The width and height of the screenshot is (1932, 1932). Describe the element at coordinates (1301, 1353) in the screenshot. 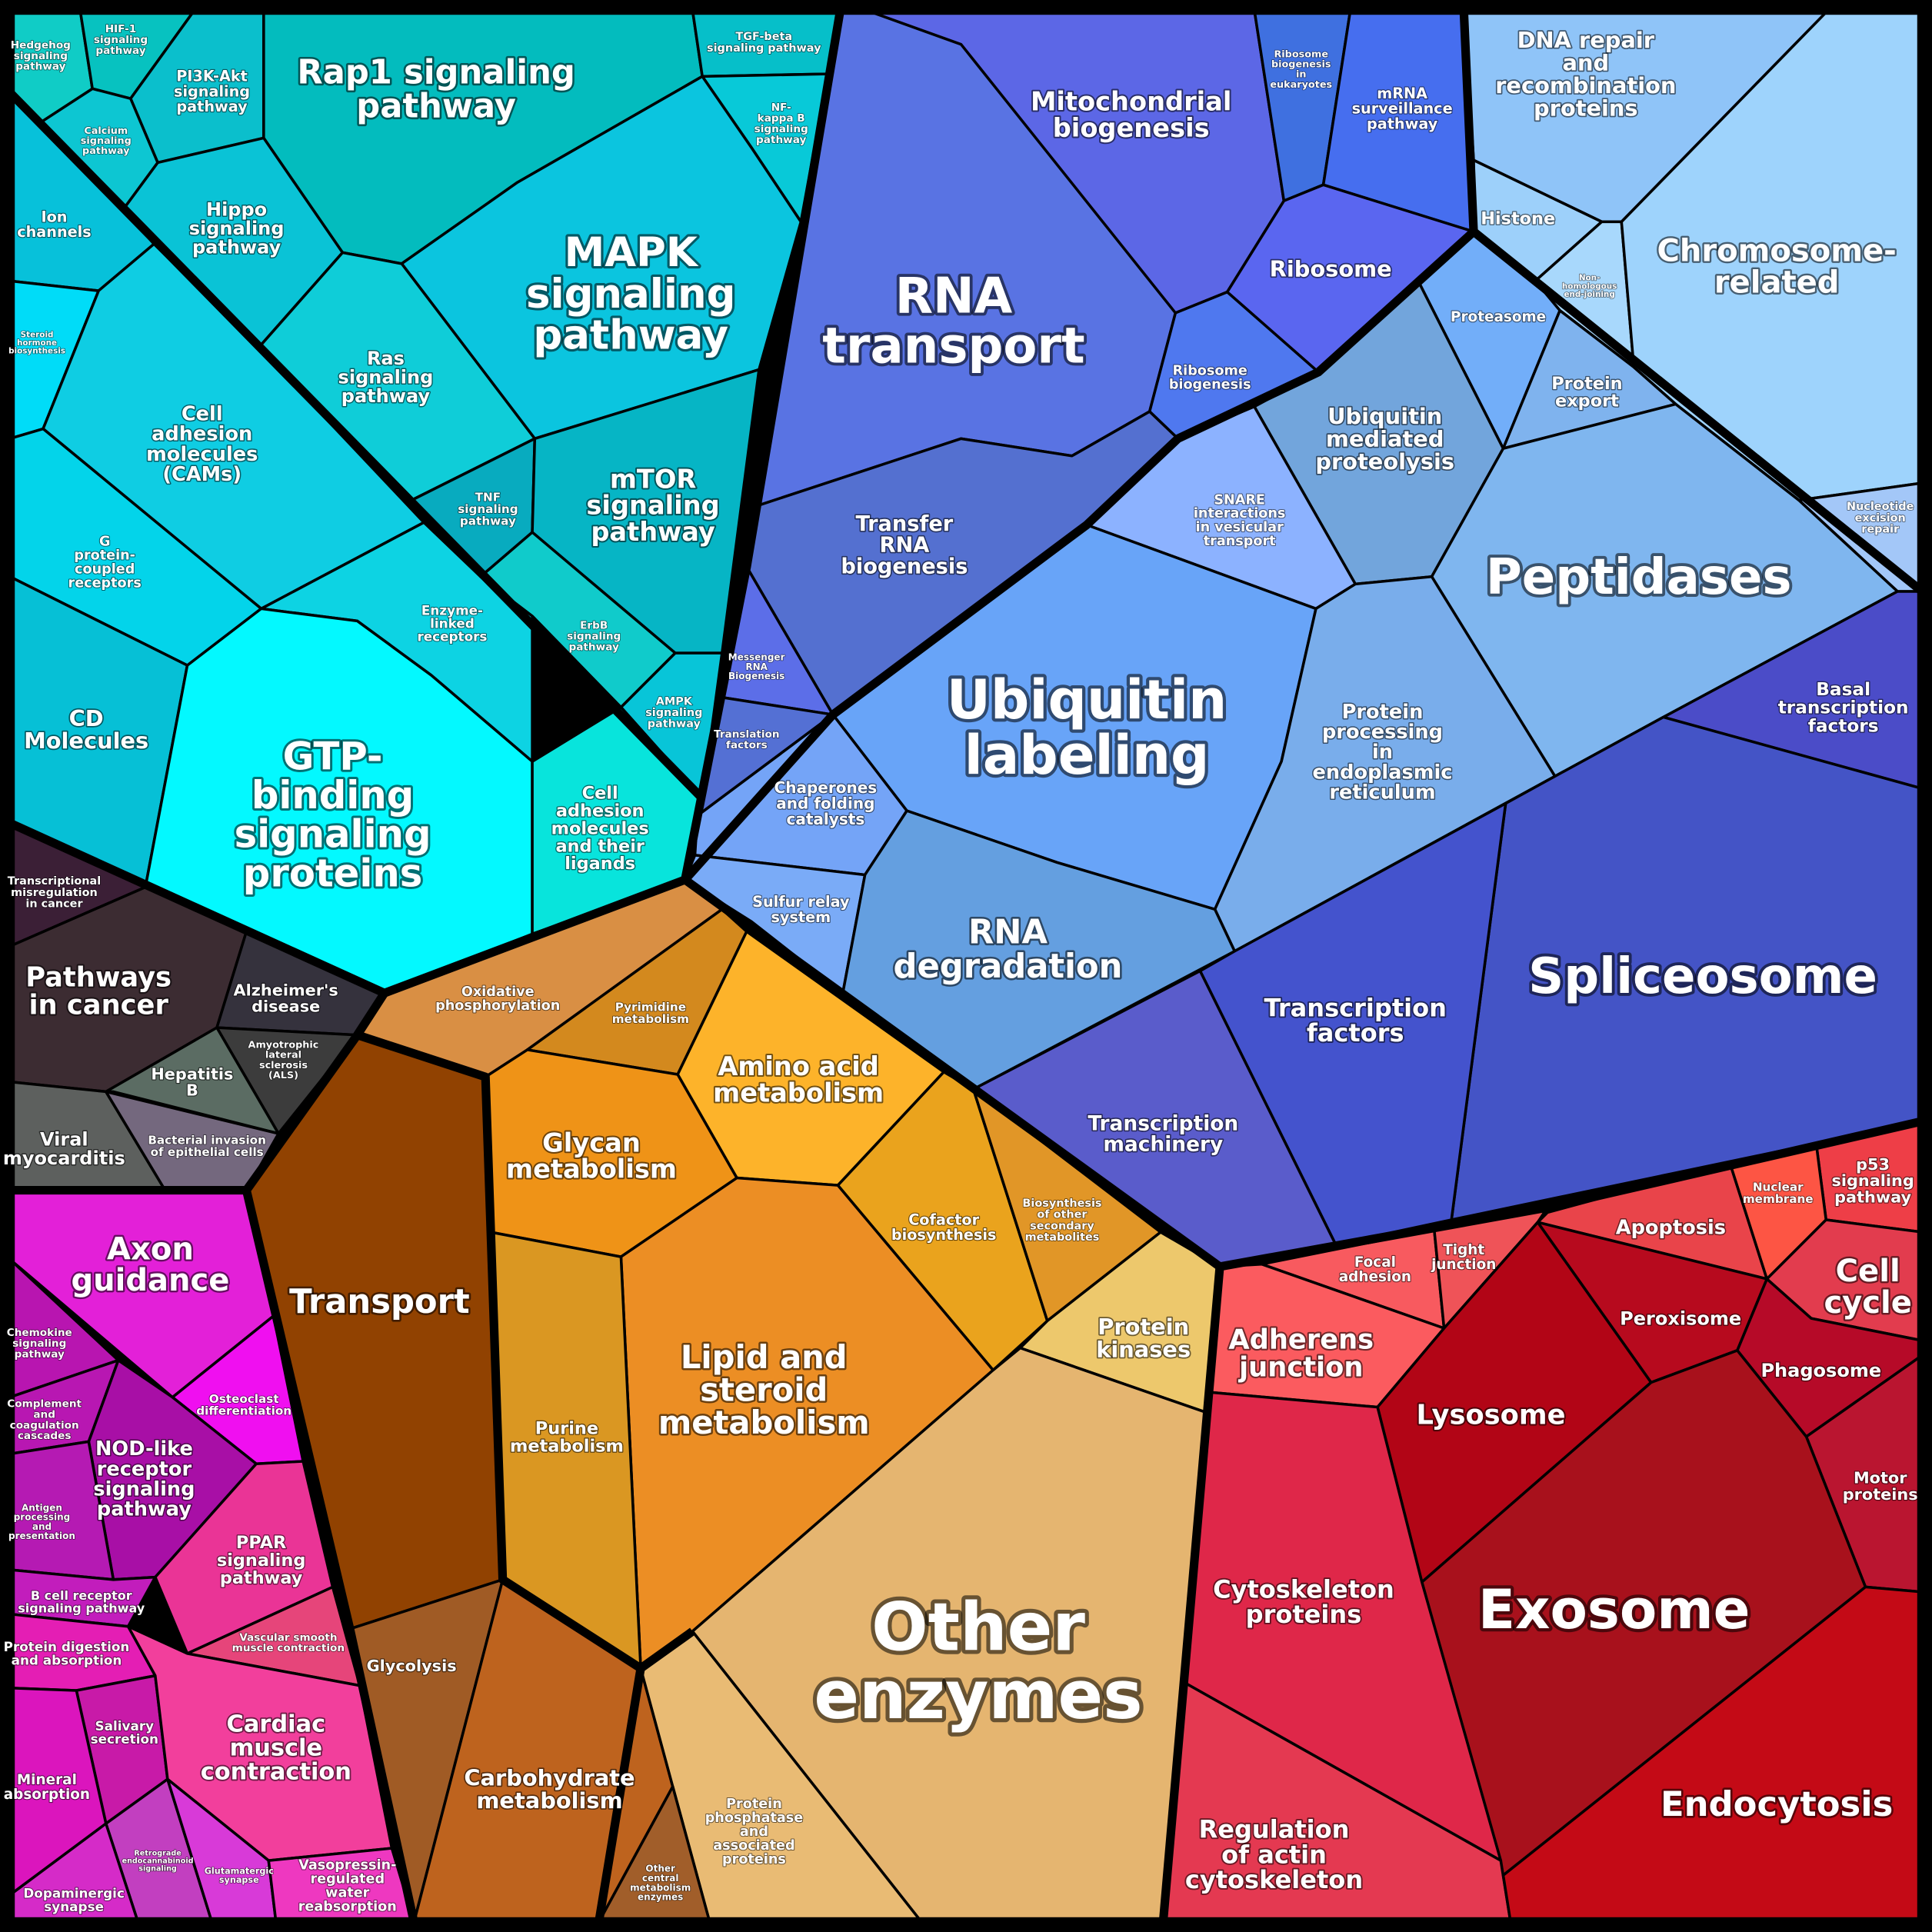

I see `label-adherens: Adherens junction` at that location.